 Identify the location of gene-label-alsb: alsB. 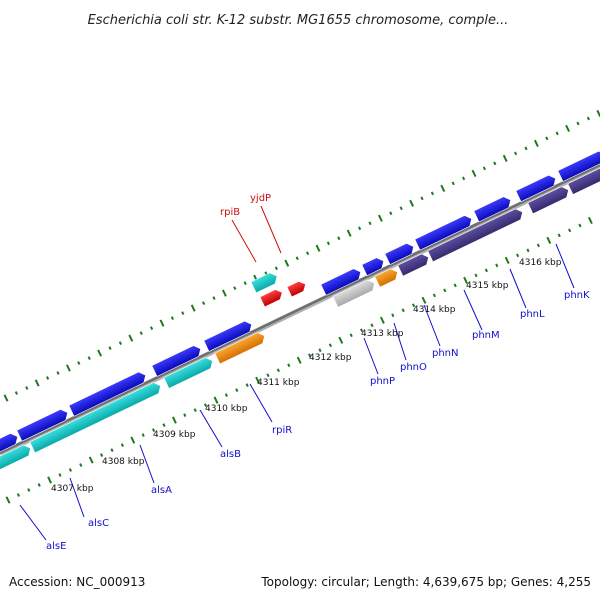
(230, 454).